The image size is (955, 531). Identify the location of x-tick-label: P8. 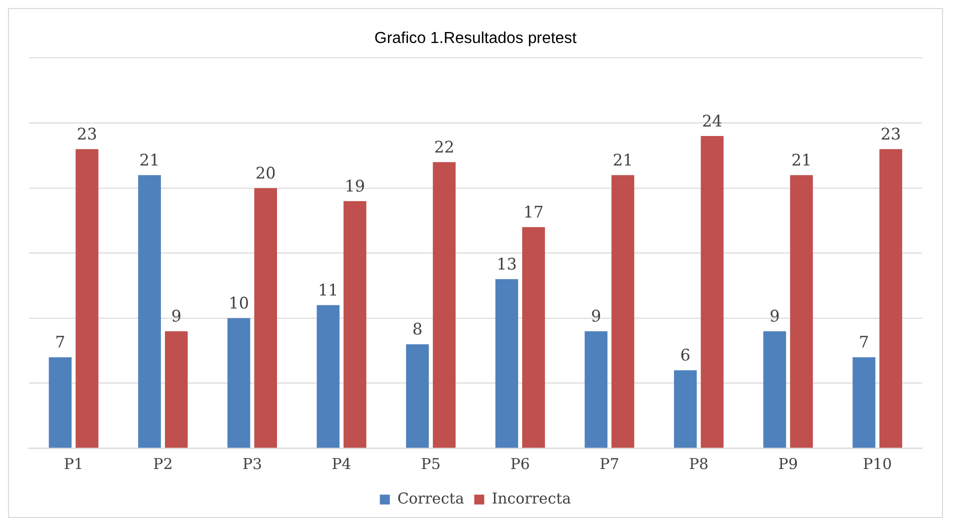
(698, 464).